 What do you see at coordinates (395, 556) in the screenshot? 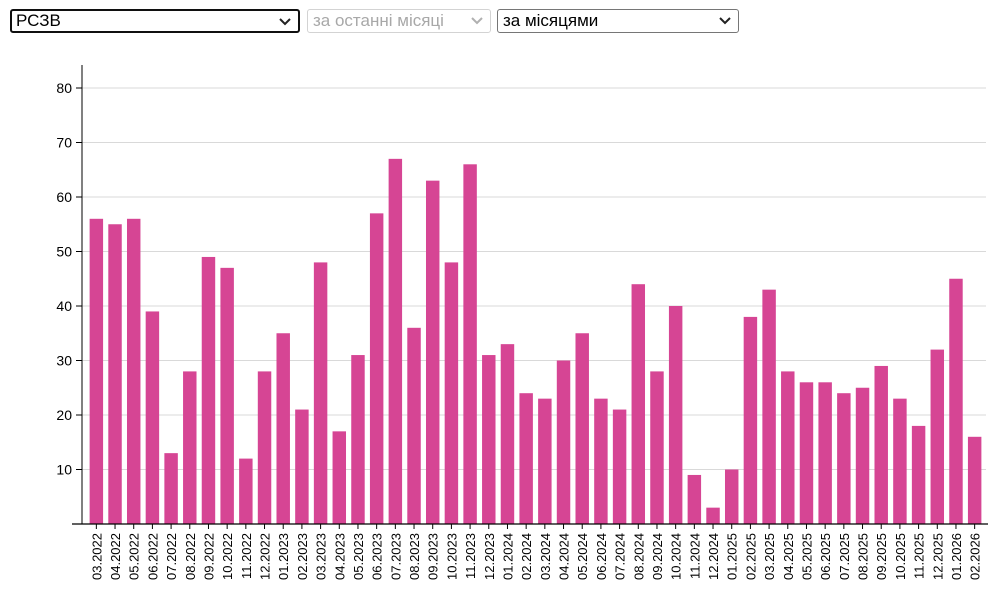
I see `x-tick-label: 07.2023` at bounding box center [395, 556].